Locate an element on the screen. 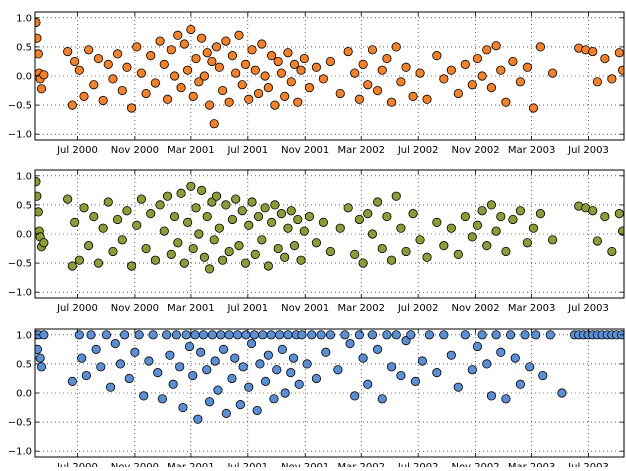  x-tick-label: Jul 2003 is located at coordinates (588, 150).